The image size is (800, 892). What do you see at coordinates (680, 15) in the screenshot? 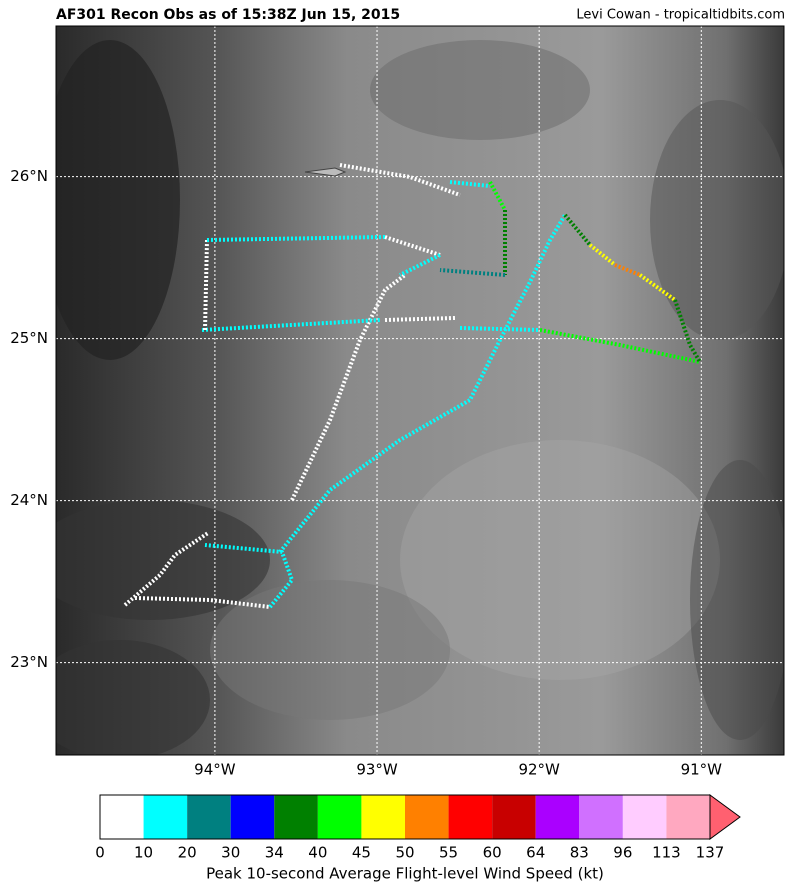
I see `credit: Levi Cowan - tropicaltidbits.com` at bounding box center [680, 15].